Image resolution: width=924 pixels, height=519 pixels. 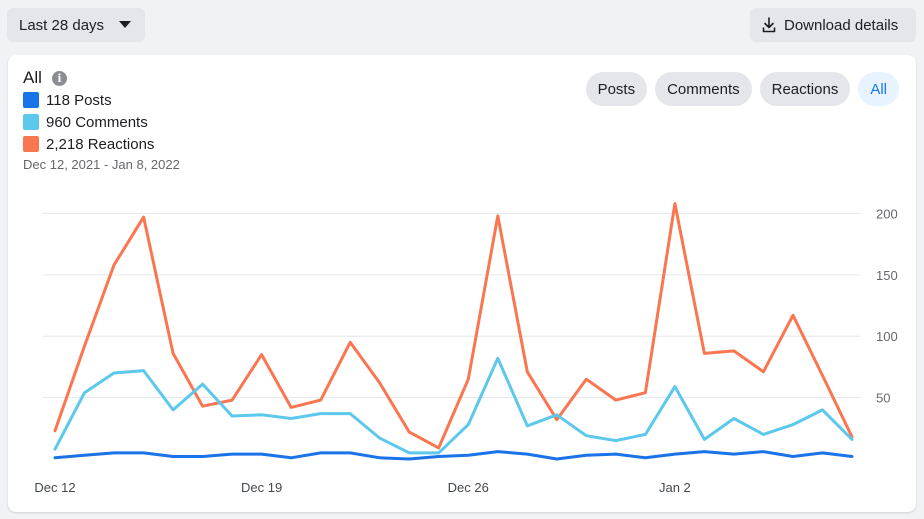 I want to click on legend-item-reactions: 2,218 Reactions, so click(x=88, y=144).